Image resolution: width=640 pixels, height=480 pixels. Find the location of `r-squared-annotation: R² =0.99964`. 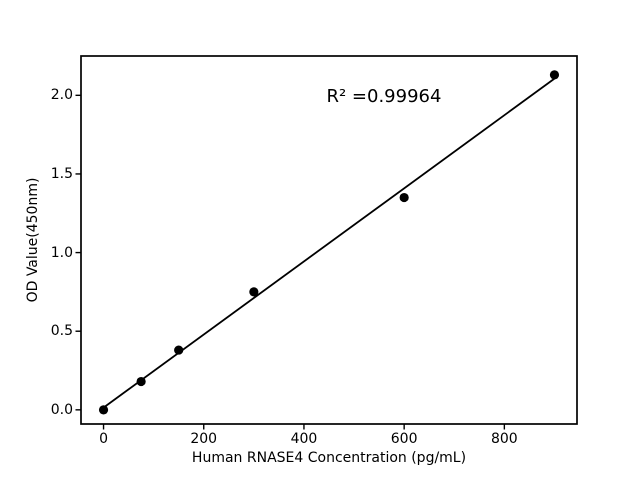

r-squared-annotation: R² =0.99964 is located at coordinates (384, 97).